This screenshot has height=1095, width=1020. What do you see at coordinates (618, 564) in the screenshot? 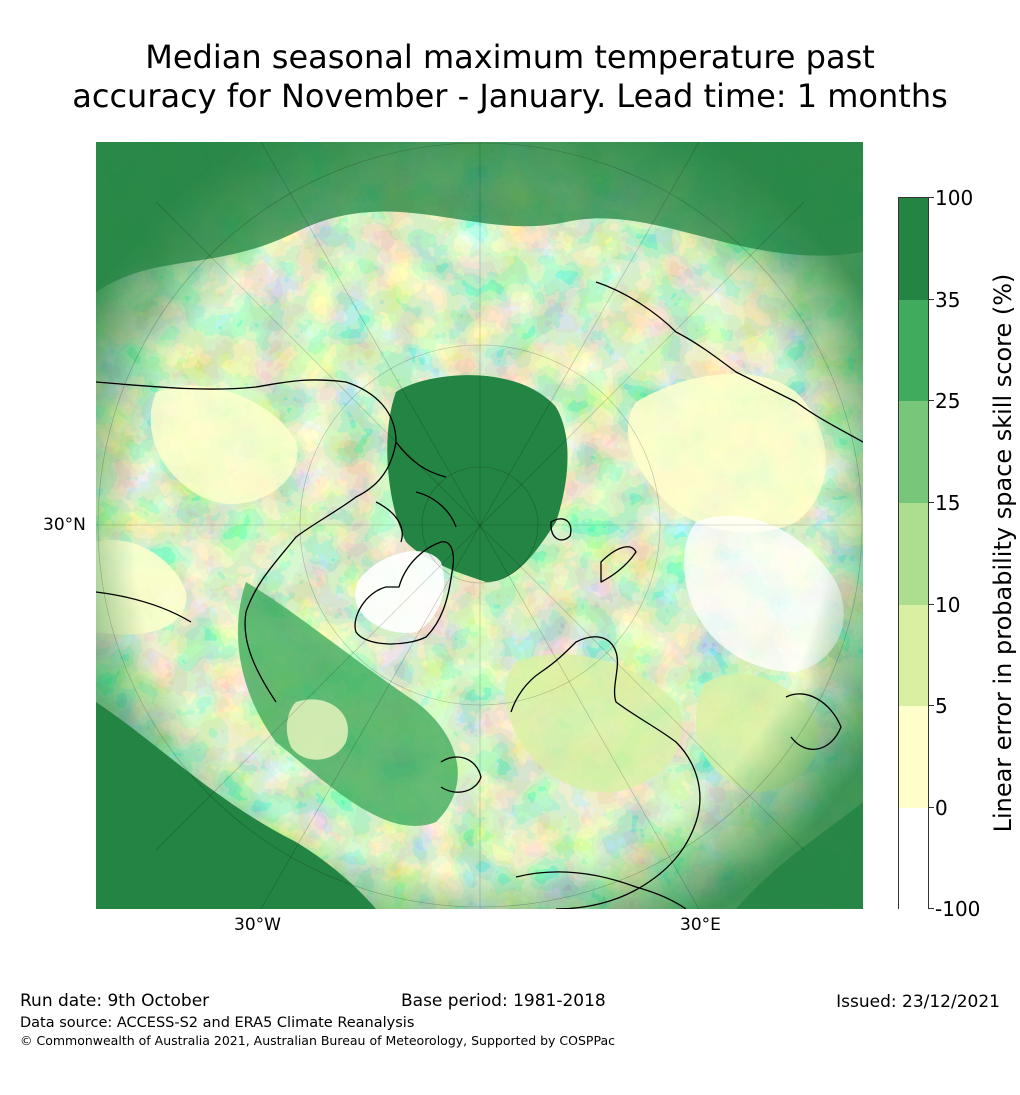
I see `novaya-zemlya-coast` at bounding box center [618, 564].